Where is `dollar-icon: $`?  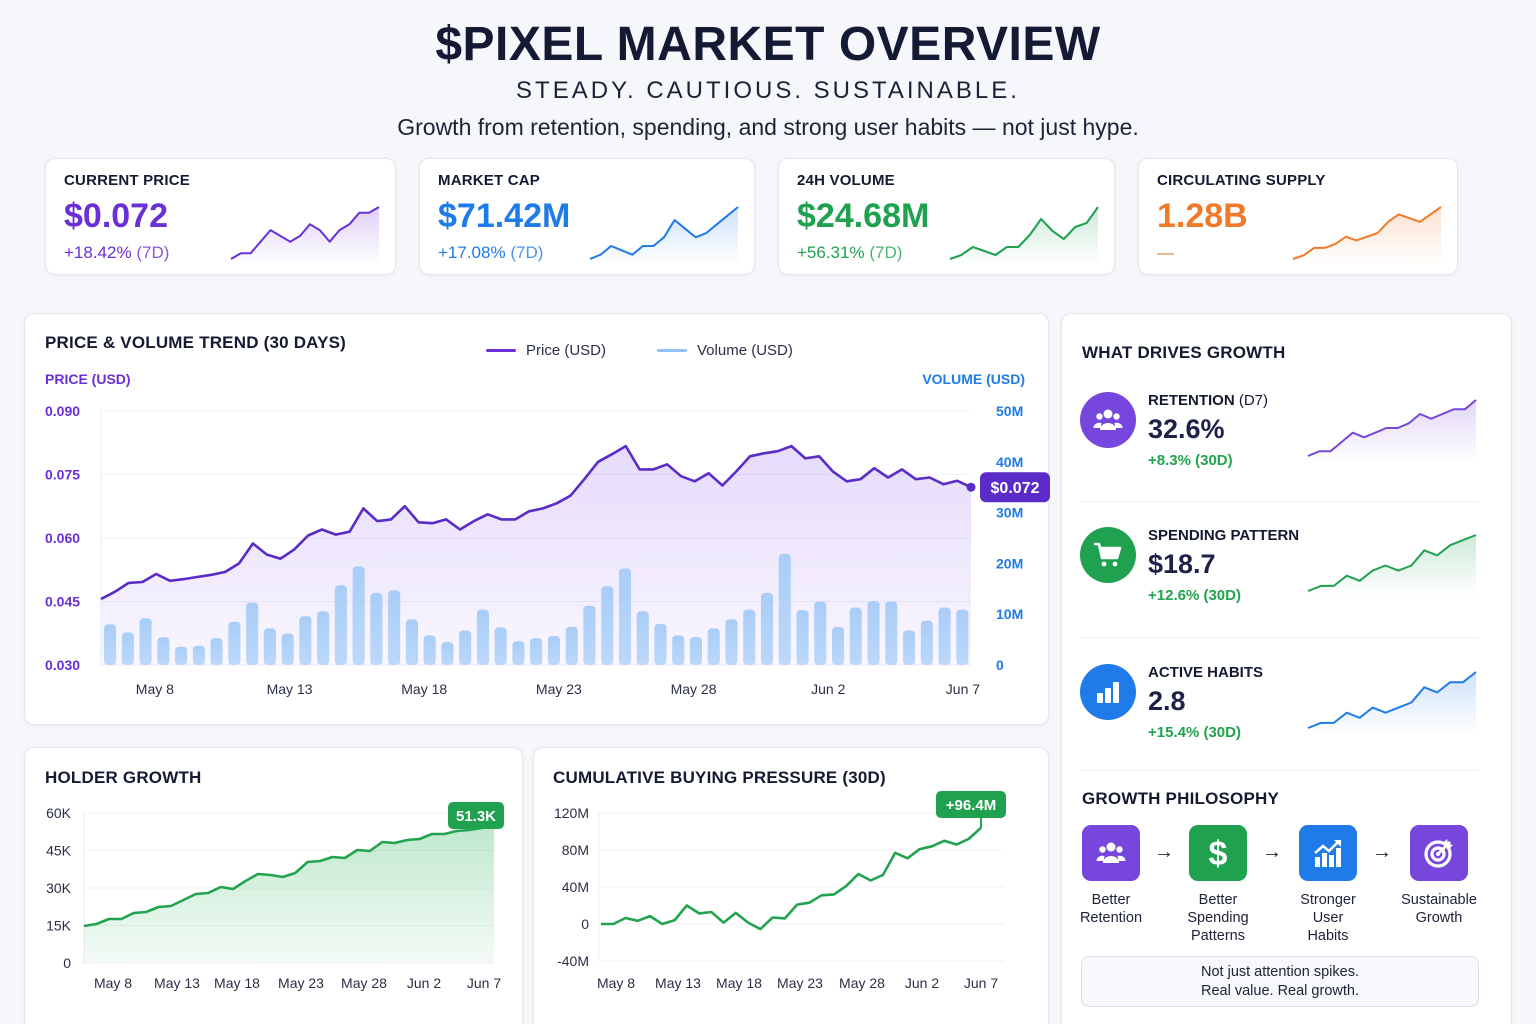 dollar-icon: $ is located at coordinates (1218, 853).